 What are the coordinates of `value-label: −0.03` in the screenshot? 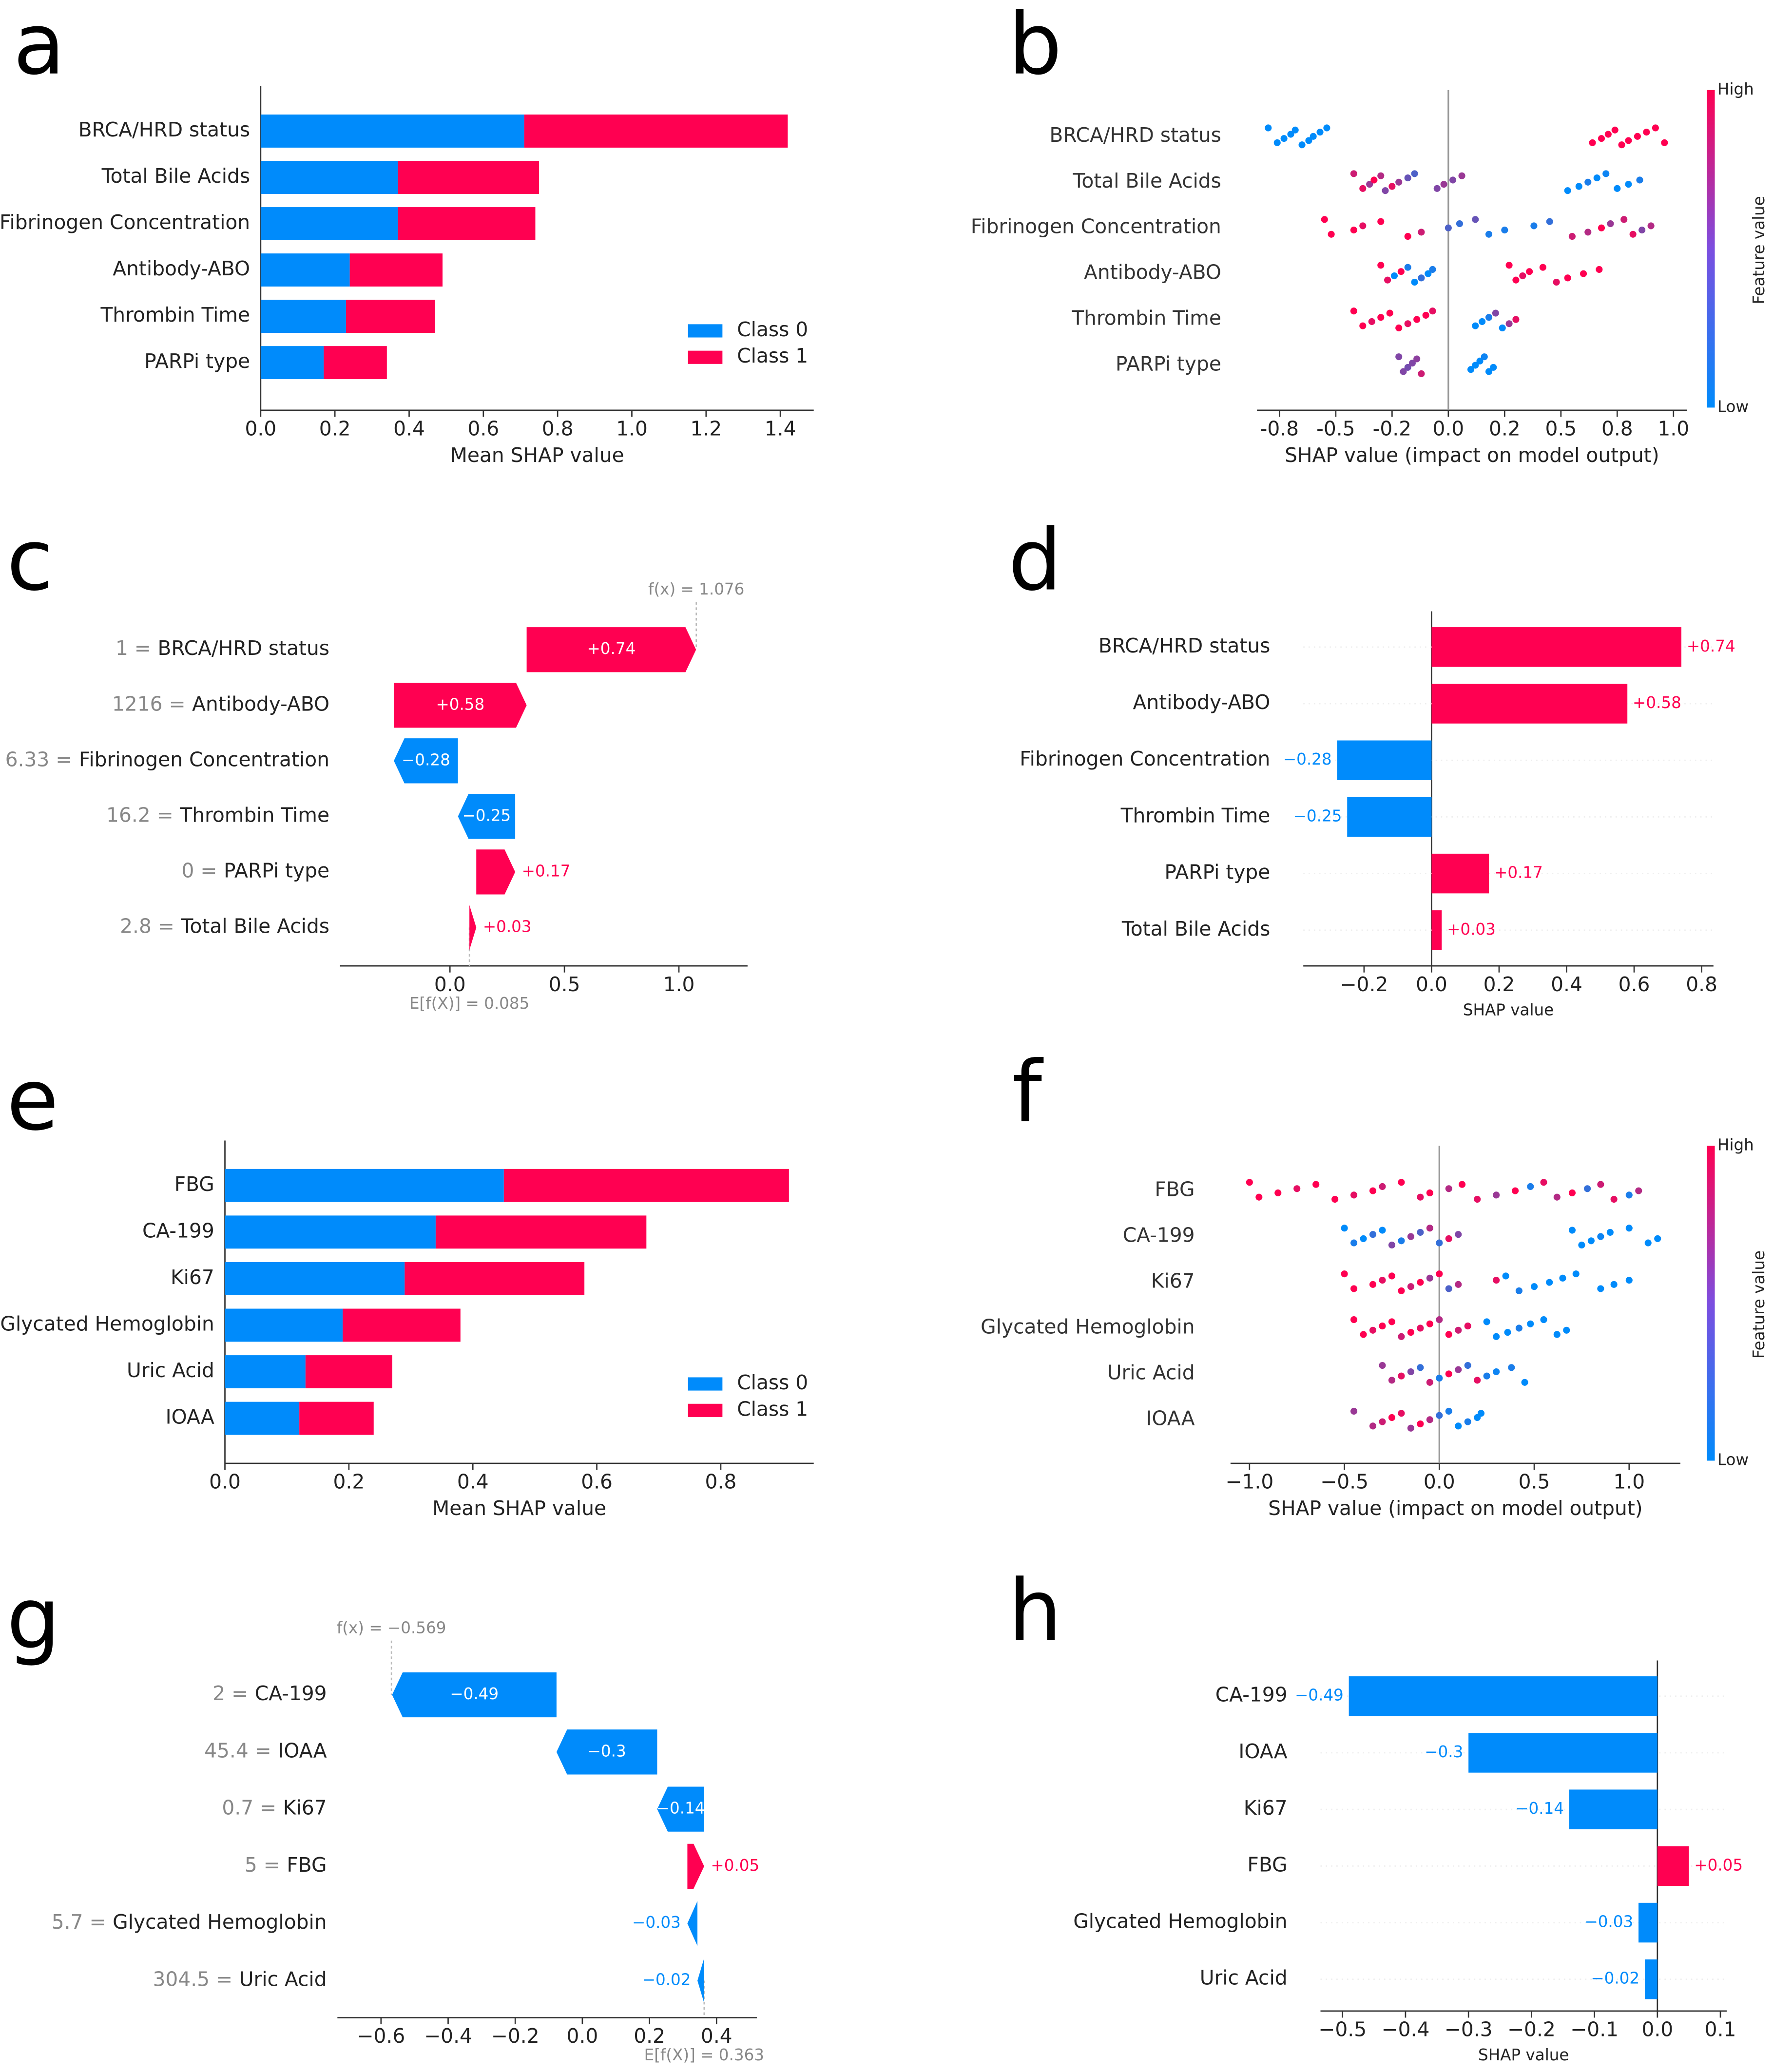 It's located at (1608, 1922).